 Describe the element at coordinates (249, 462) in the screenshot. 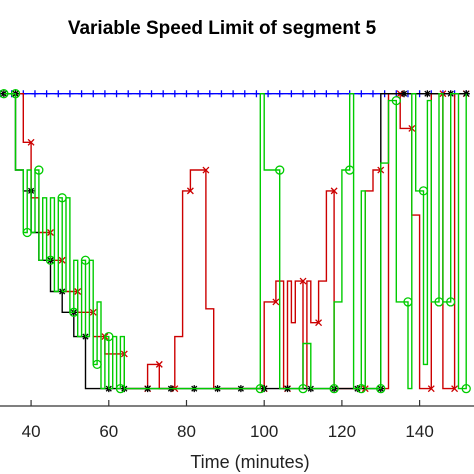

I see `x-axis-label: Time (minutes)` at that location.